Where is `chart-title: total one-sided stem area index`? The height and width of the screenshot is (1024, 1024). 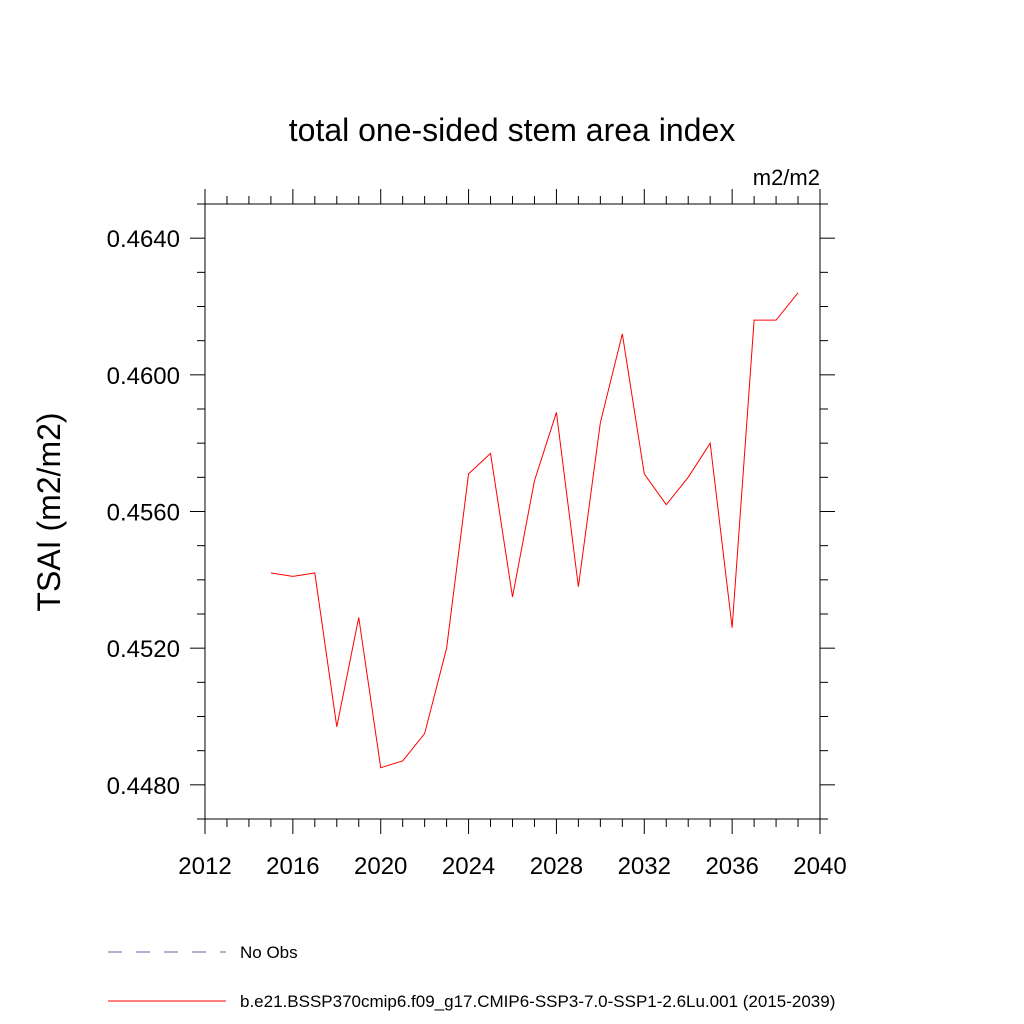
chart-title: total one-sided stem area index is located at coordinates (512, 130).